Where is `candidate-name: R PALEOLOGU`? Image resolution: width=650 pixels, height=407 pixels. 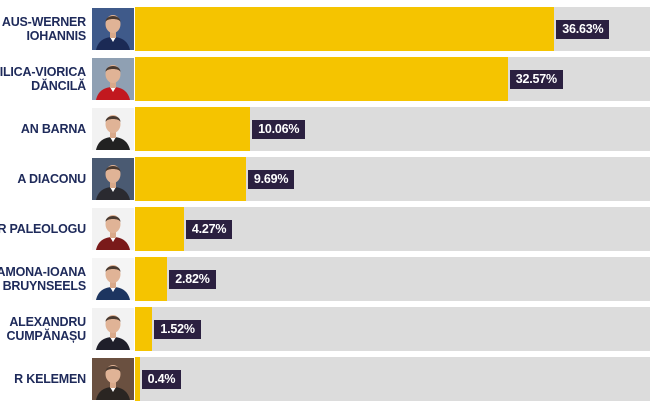 candidate-name: R PALEOLOGU is located at coordinates (43, 229).